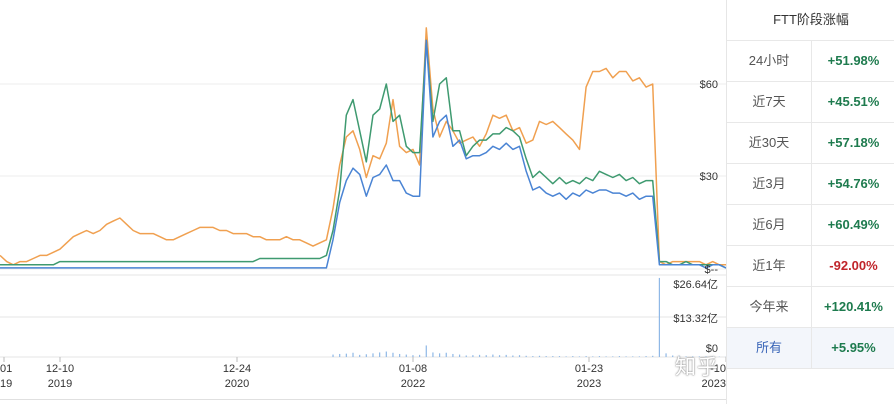 The height and width of the screenshot is (404, 894). Describe the element at coordinates (769, 102) in the screenshot. I see `period-label: 近7天` at that location.